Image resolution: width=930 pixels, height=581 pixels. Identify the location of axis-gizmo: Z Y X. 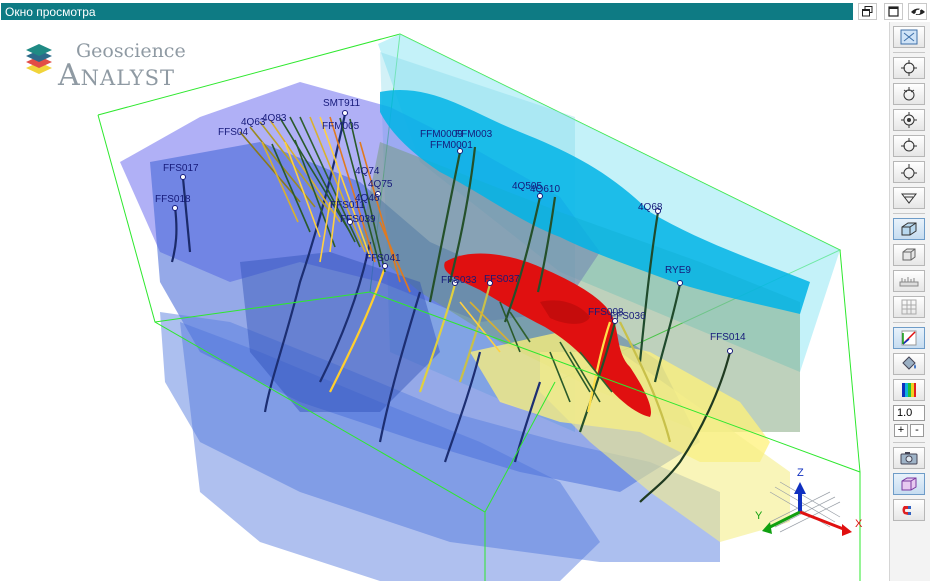
(809, 501).